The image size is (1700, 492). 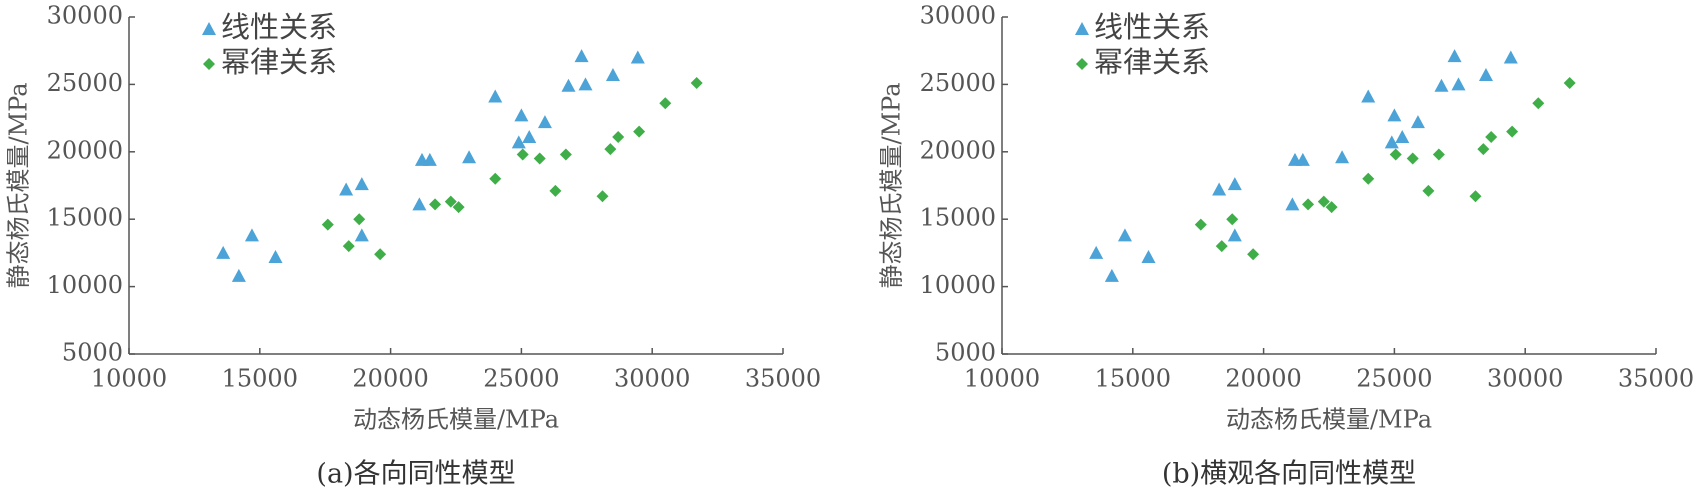 What do you see at coordinates (958, 16) in the screenshot?
I see `y-tick-label: 30000` at bounding box center [958, 16].